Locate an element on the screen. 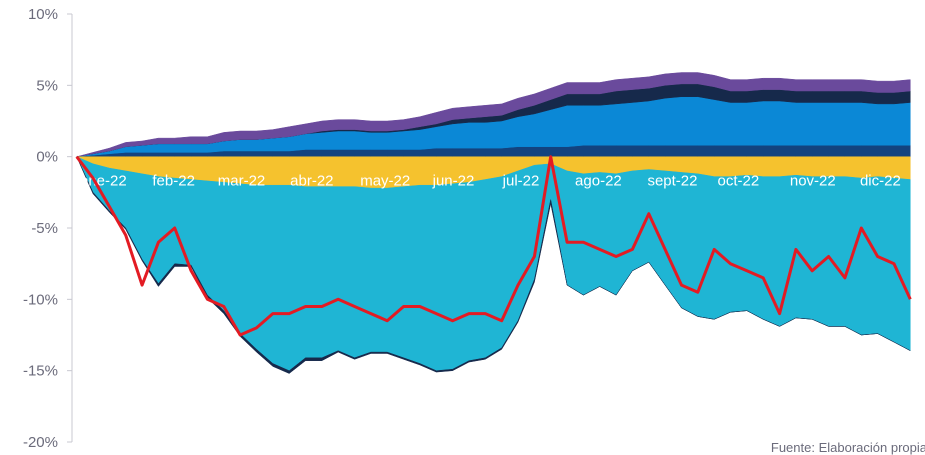  y-tick-label: 0% is located at coordinates (47, 157).